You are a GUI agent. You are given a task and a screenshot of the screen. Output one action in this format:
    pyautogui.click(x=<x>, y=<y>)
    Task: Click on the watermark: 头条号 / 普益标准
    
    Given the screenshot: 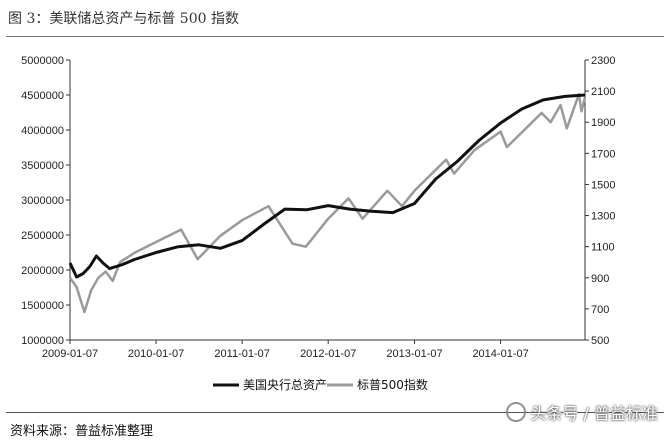 What is the action you would take?
    pyautogui.click(x=582, y=412)
    